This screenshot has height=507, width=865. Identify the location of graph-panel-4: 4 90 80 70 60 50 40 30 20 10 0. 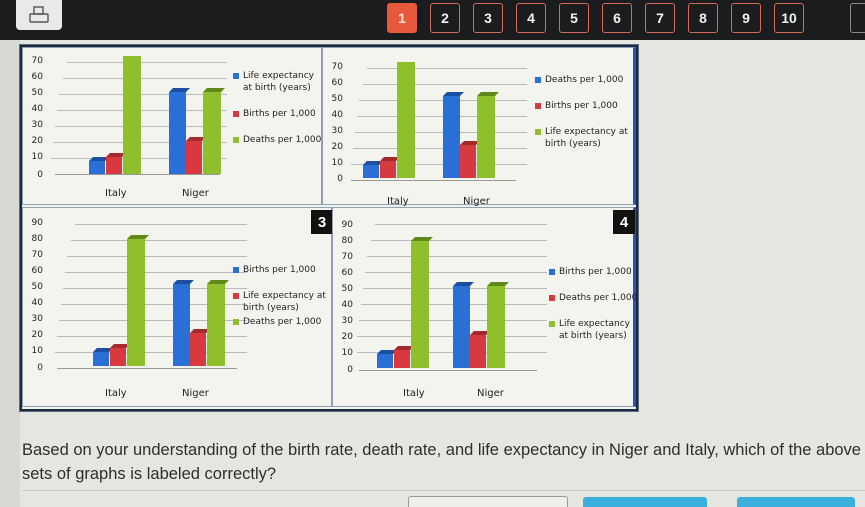
(485, 307).